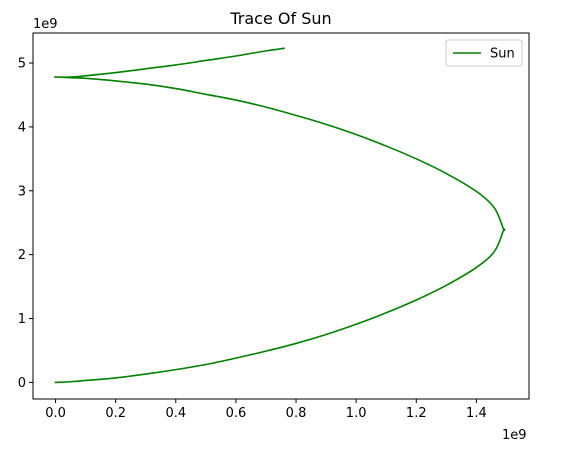 The height and width of the screenshot is (449, 566). What do you see at coordinates (22, 319) in the screenshot?
I see `y-tick-label: 1` at bounding box center [22, 319].